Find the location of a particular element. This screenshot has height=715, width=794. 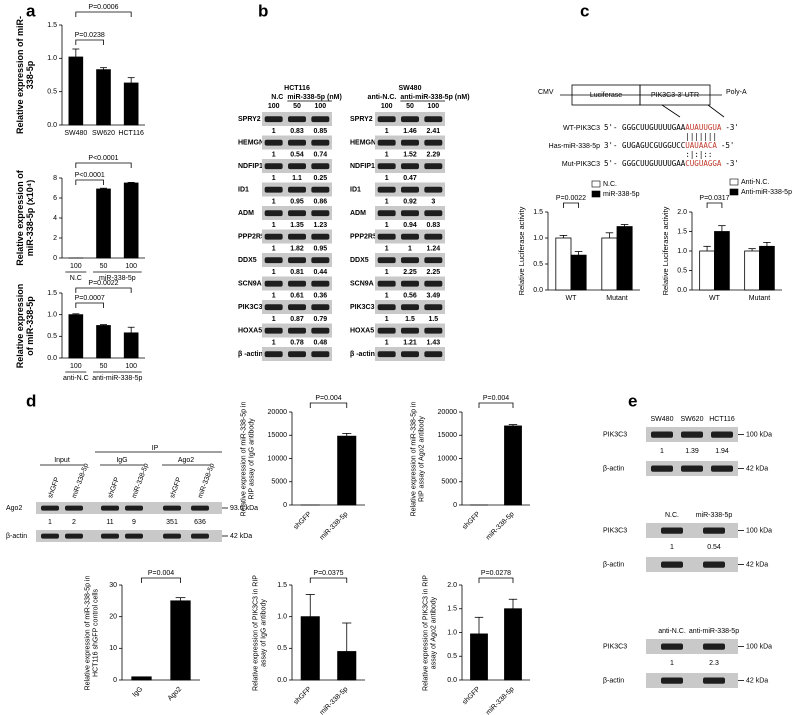

sequence-start: 3'- GUGAGUCGUGGUCC is located at coordinates (644, 145).